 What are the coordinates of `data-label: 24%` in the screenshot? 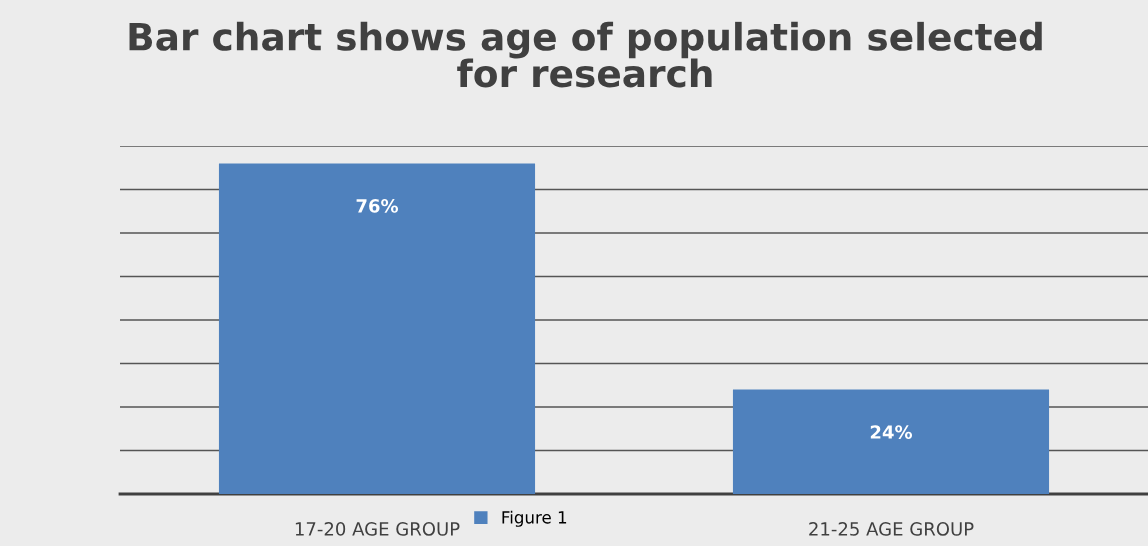 It's located at (891, 432).